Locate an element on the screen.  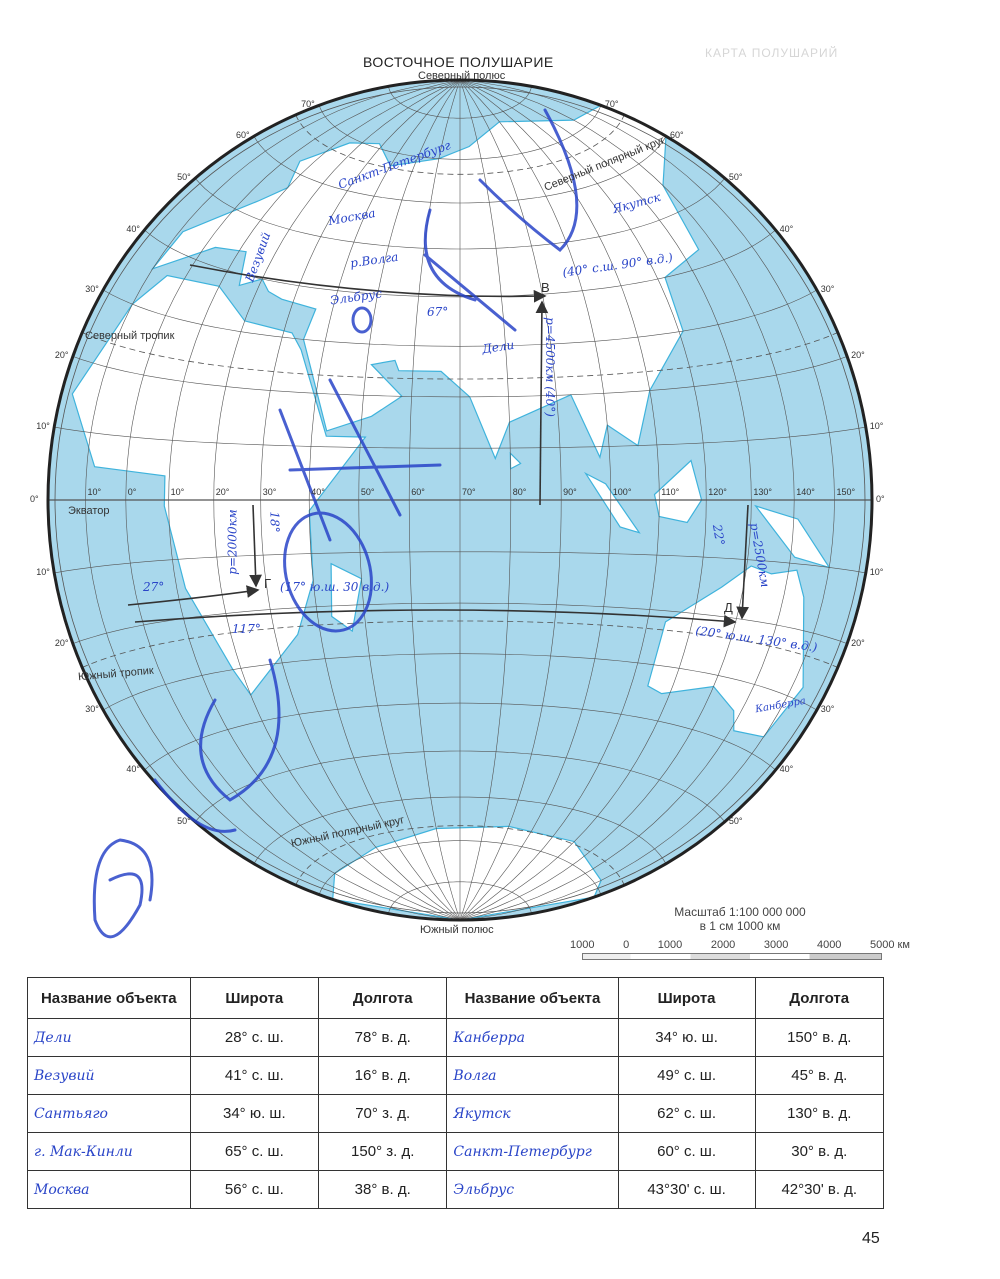
latitude-cell: 60° с. ш. is located at coordinates (686, 1151).